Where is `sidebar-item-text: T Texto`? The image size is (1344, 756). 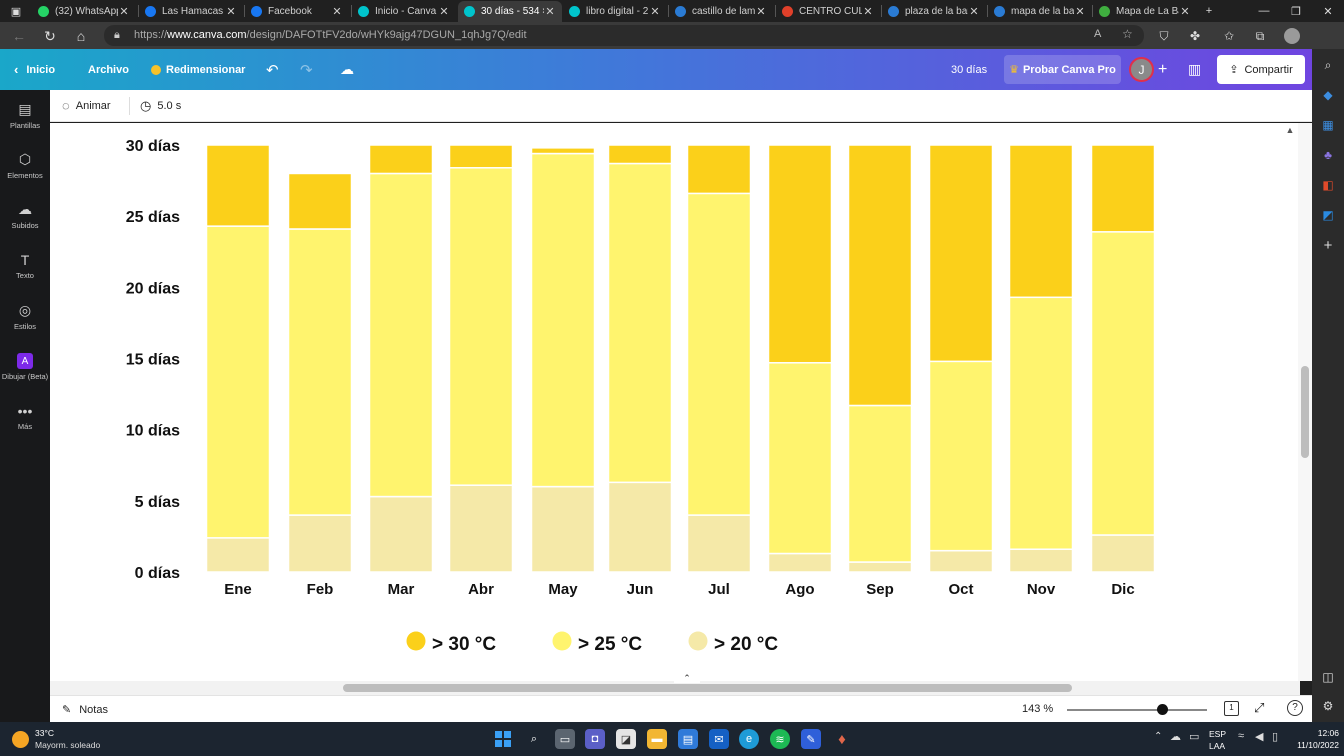
sidebar-item-text: T Texto is located at coordinates (25, 266).